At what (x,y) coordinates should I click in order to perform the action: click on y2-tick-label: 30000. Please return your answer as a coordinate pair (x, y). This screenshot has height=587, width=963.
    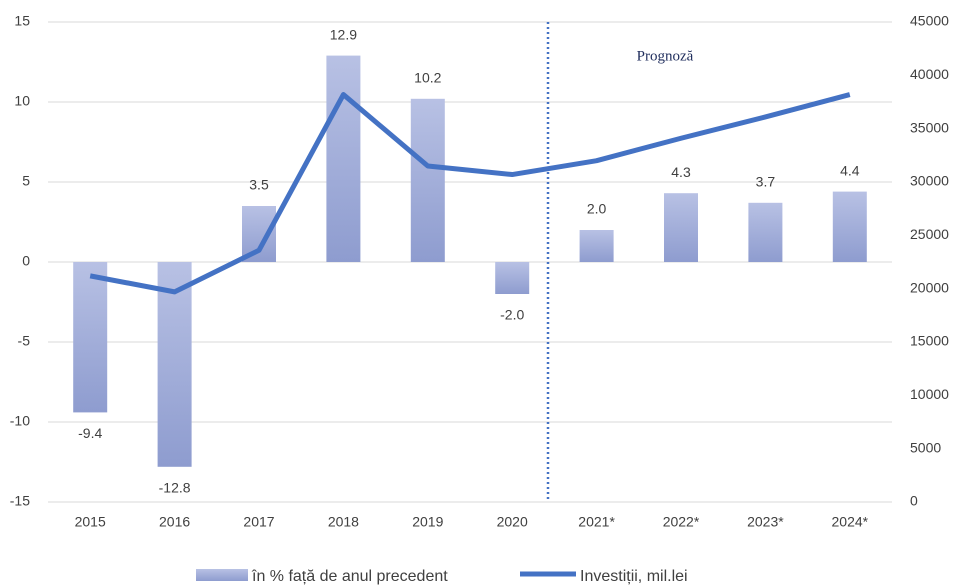
    Looking at the image, I should click on (929, 181).